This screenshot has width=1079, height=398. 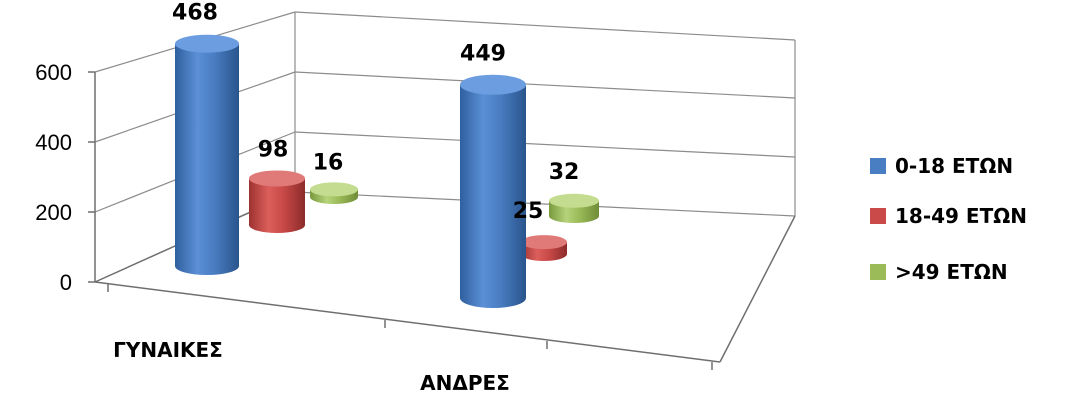 I want to click on y-tick-label: 200, so click(x=53, y=212).